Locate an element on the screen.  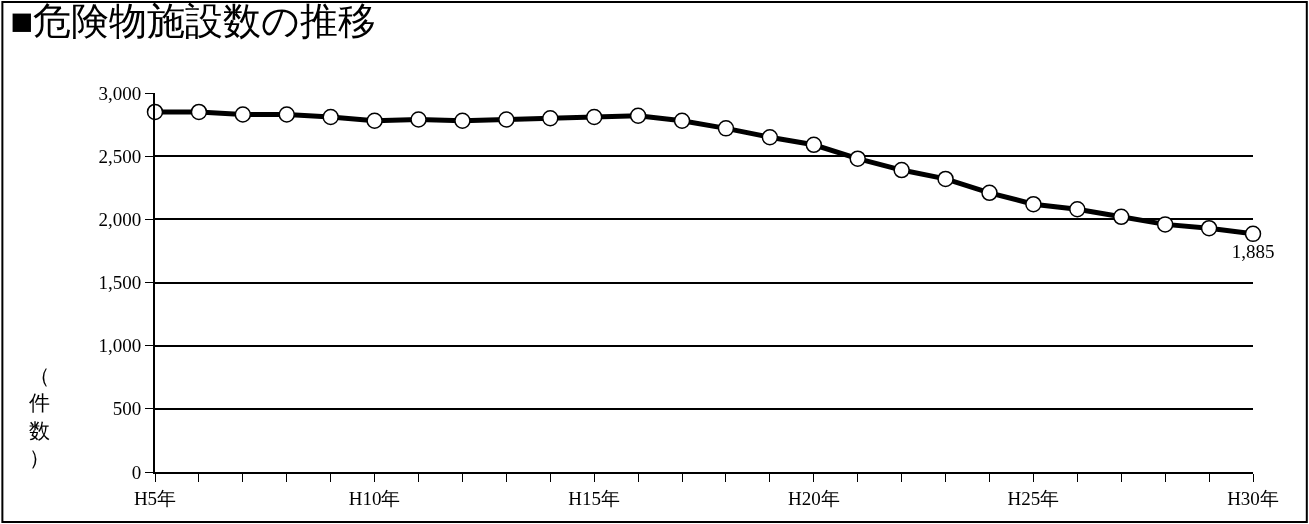
x-tick-label: H15年 is located at coordinates (594, 498).